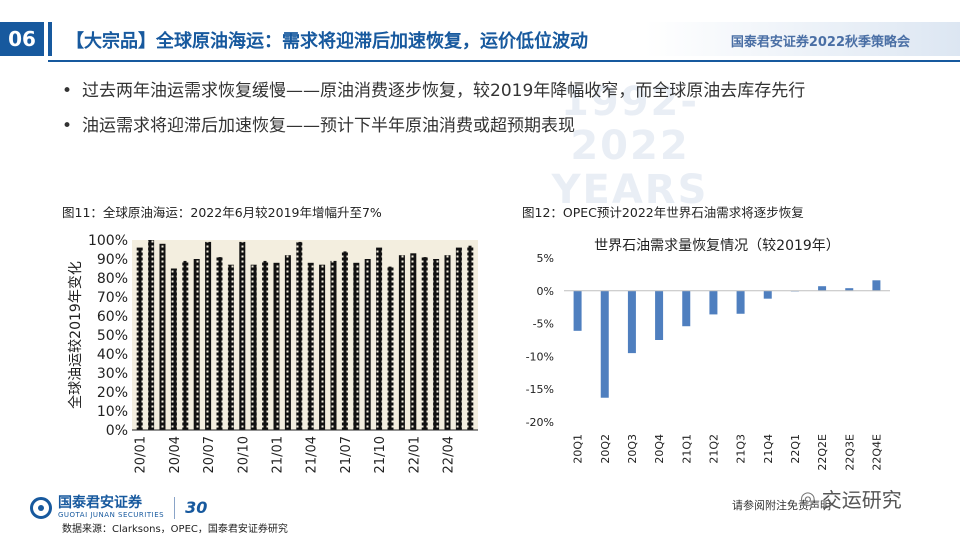  I want to click on y-tick-label: 70%, so click(112, 298).